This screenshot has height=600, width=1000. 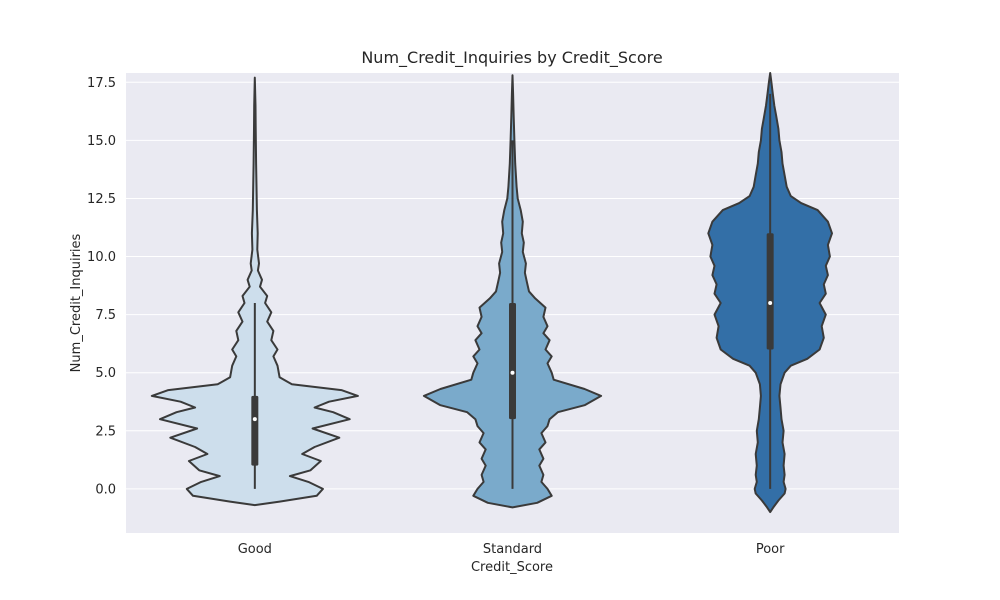 I want to click on x-tick-label: Good, so click(x=255, y=549).